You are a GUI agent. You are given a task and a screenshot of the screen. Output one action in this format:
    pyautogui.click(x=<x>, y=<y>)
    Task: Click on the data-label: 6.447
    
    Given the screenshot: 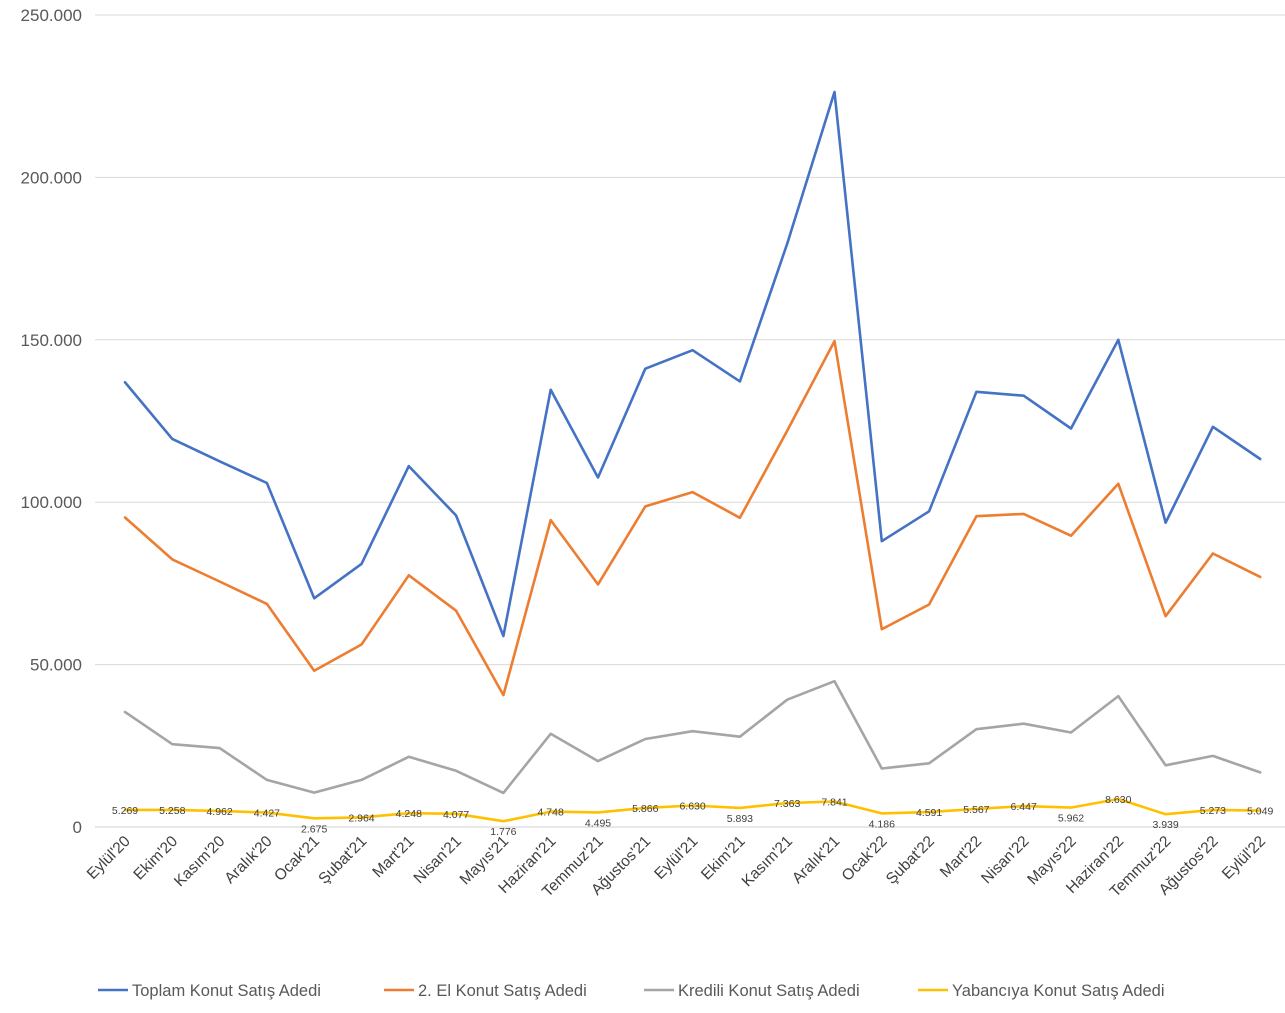 What is the action you would take?
    pyautogui.click(x=1024, y=807)
    